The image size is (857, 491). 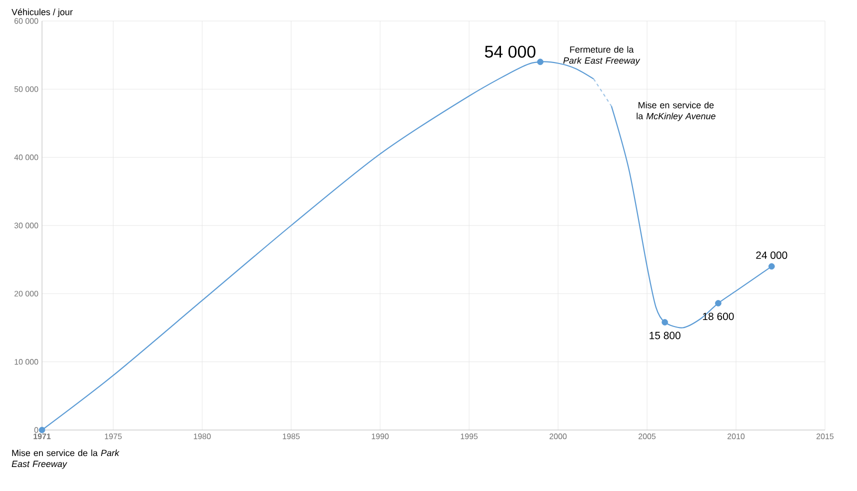 I want to click on data-label: 18 600, so click(x=718, y=316).